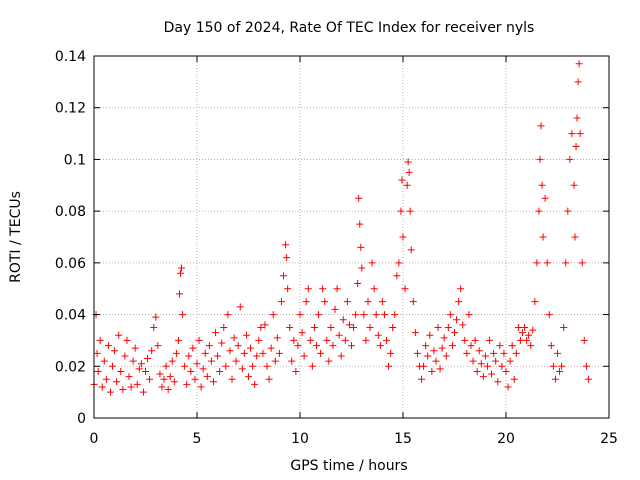  Describe the element at coordinates (354, 439) in the screenshot. I see `x-tick-labels: 0 5 10 15 20 25` at that location.